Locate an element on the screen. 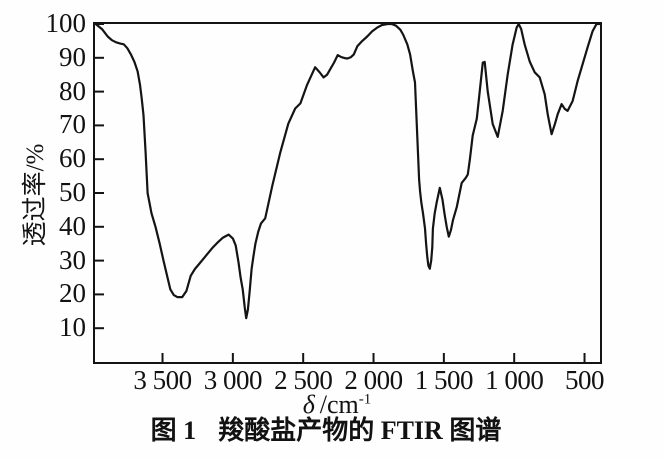 Image resolution: width=664 pixels, height=459 pixels. y-tick-label: 70 is located at coordinates (72, 124).